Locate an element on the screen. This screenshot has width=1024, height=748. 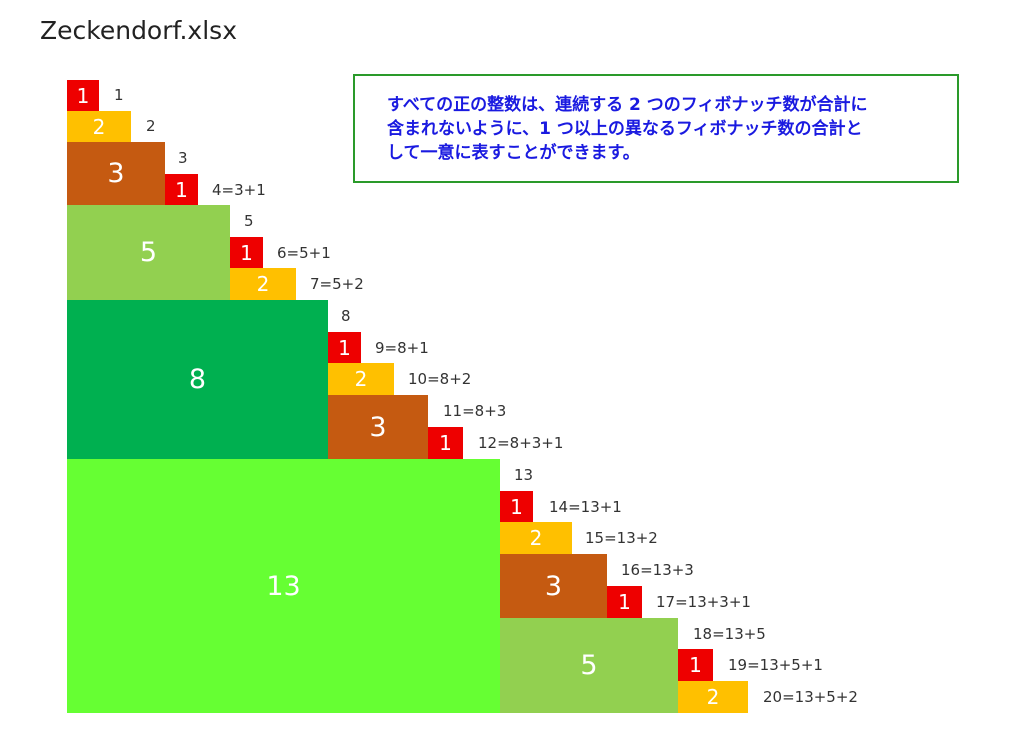
sum-label: 10=8+2 is located at coordinates (440, 379).